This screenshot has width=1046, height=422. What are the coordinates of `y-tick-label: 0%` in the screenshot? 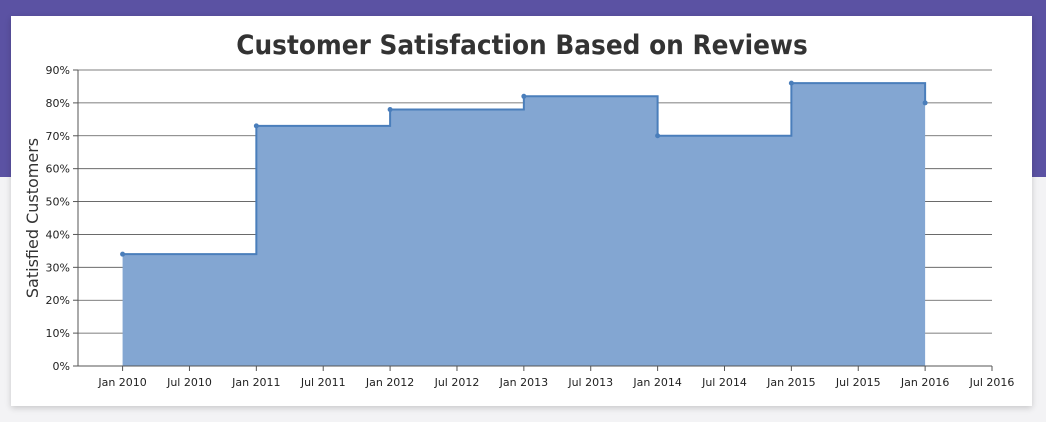 It's located at (61, 366).